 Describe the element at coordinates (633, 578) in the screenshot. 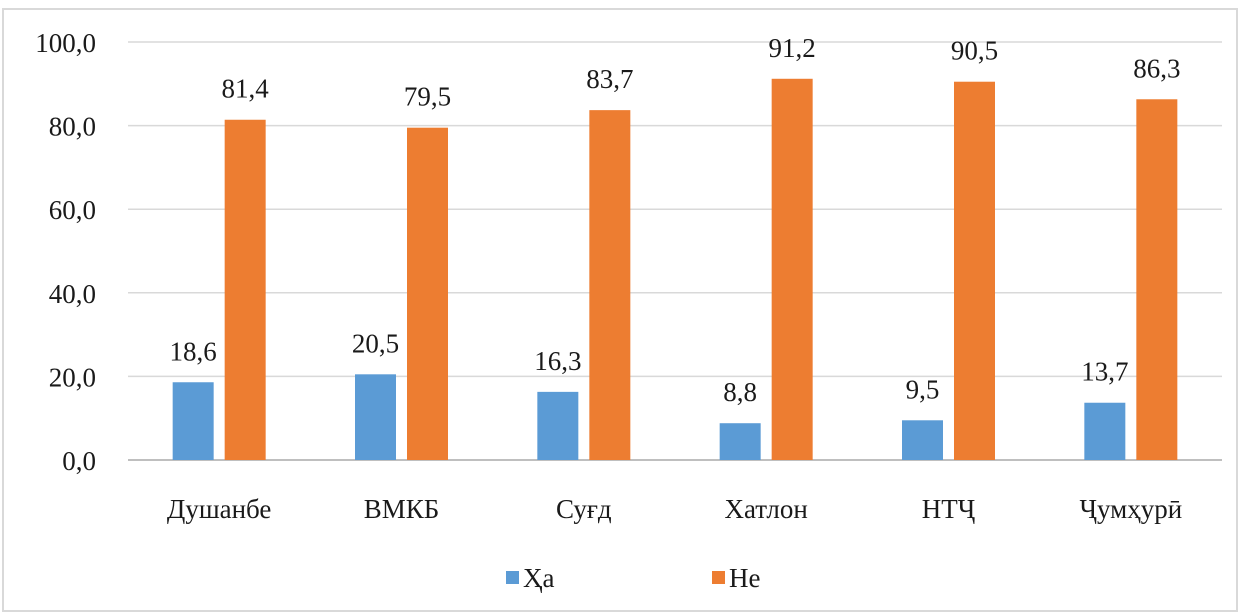

I see `legend: Ҳа Не` at that location.